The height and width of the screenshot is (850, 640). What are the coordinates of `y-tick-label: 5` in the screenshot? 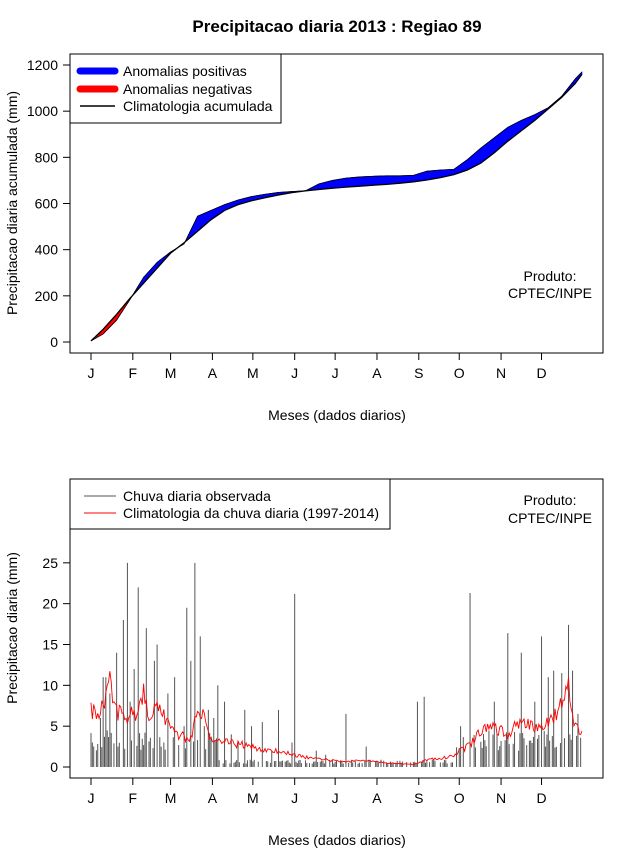 It's located at (54, 726).